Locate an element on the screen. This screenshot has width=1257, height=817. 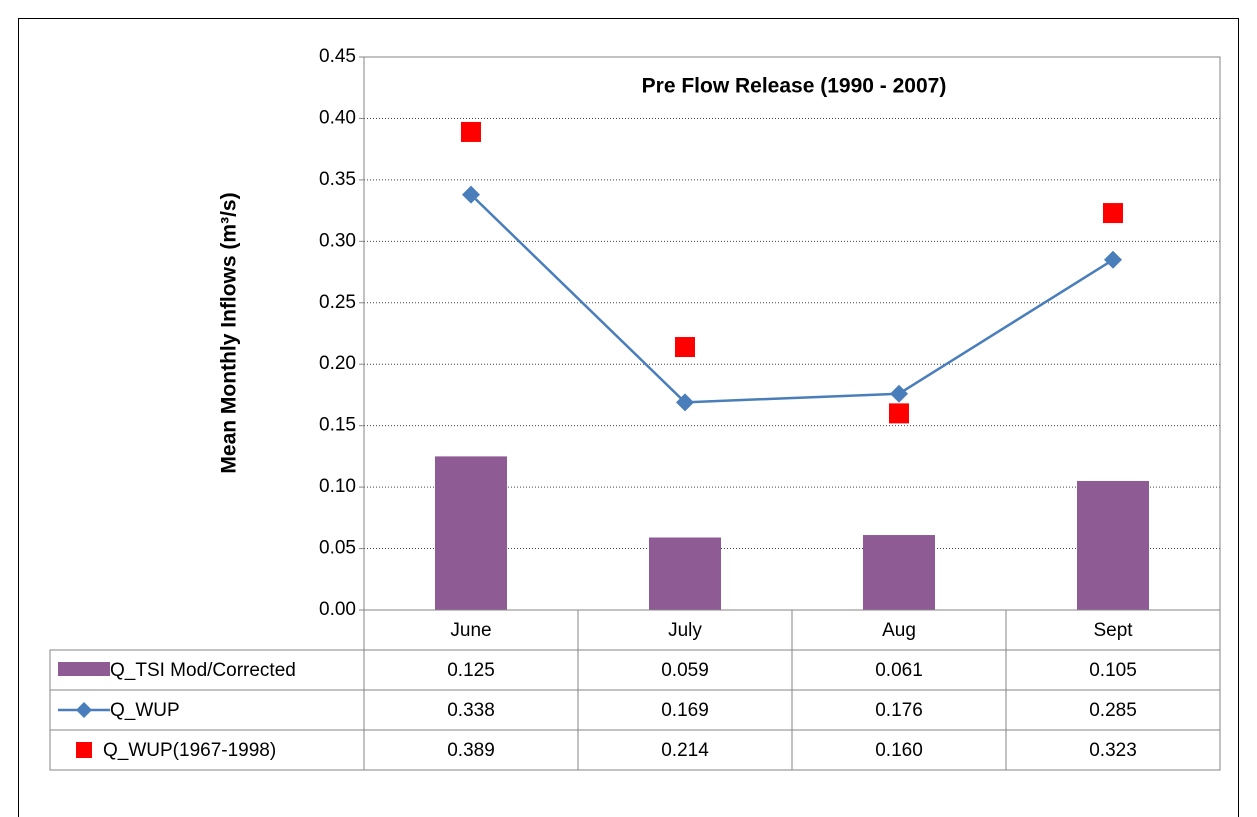
table-value: 0.169 is located at coordinates (685, 710).